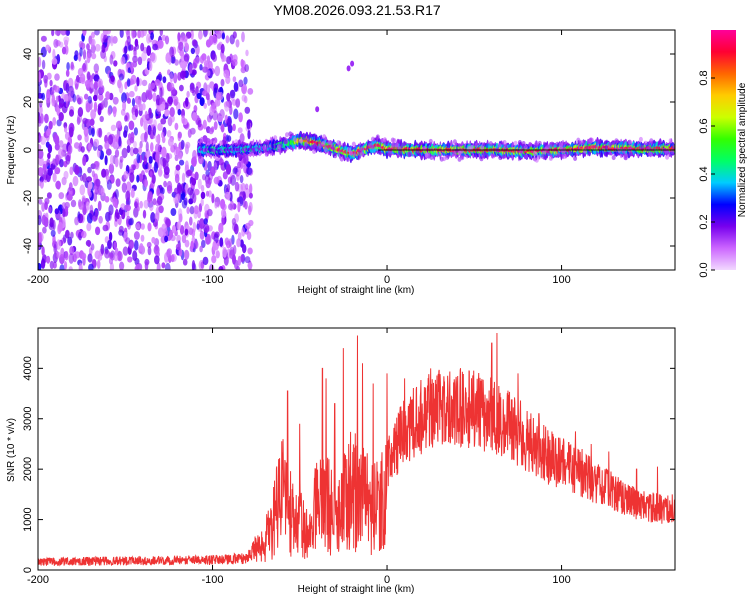 This screenshot has width=750, height=600. I want to click on colorbar-ticks: 0.0 0.2 0.4 0.6 0.8, so click(706, 174).